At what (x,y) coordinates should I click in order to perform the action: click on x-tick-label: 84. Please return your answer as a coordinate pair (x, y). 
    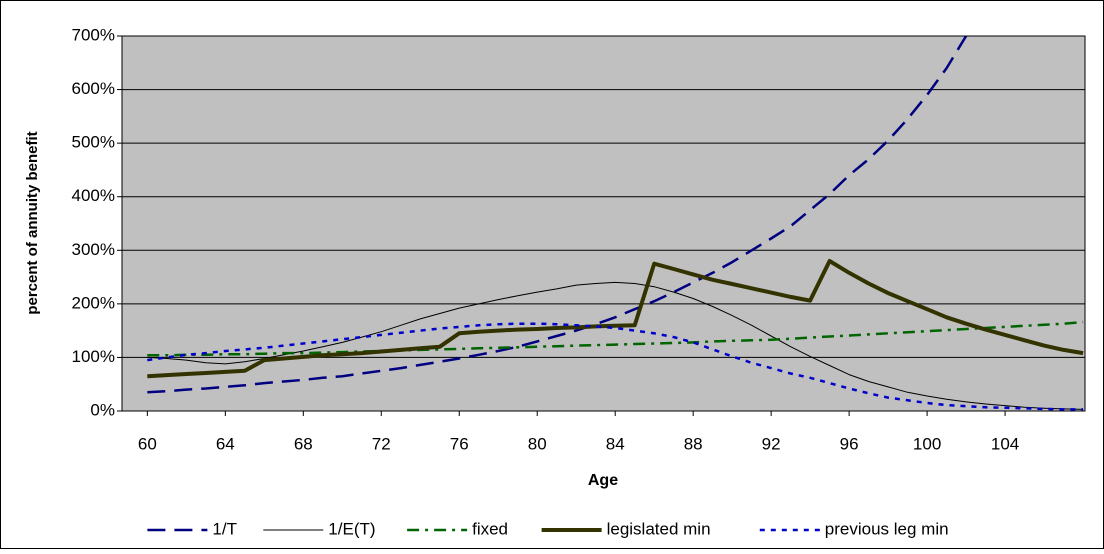
    Looking at the image, I should click on (615, 443).